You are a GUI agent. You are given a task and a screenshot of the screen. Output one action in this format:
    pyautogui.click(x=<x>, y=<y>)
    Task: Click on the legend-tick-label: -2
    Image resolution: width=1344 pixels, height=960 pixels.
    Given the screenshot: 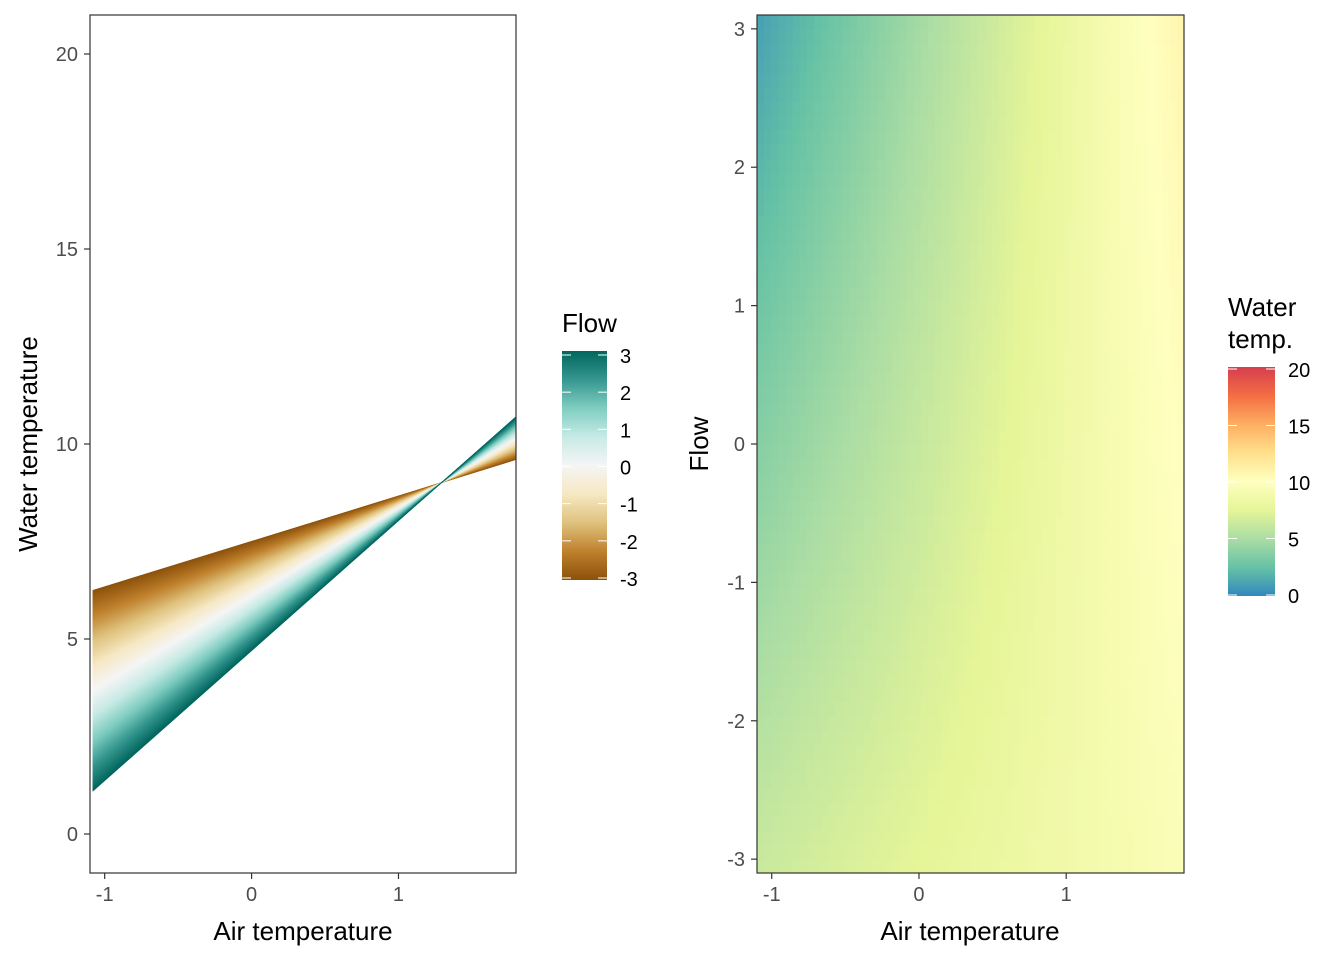 What is the action you would take?
    pyautogui.click(x=629, y=543)
    